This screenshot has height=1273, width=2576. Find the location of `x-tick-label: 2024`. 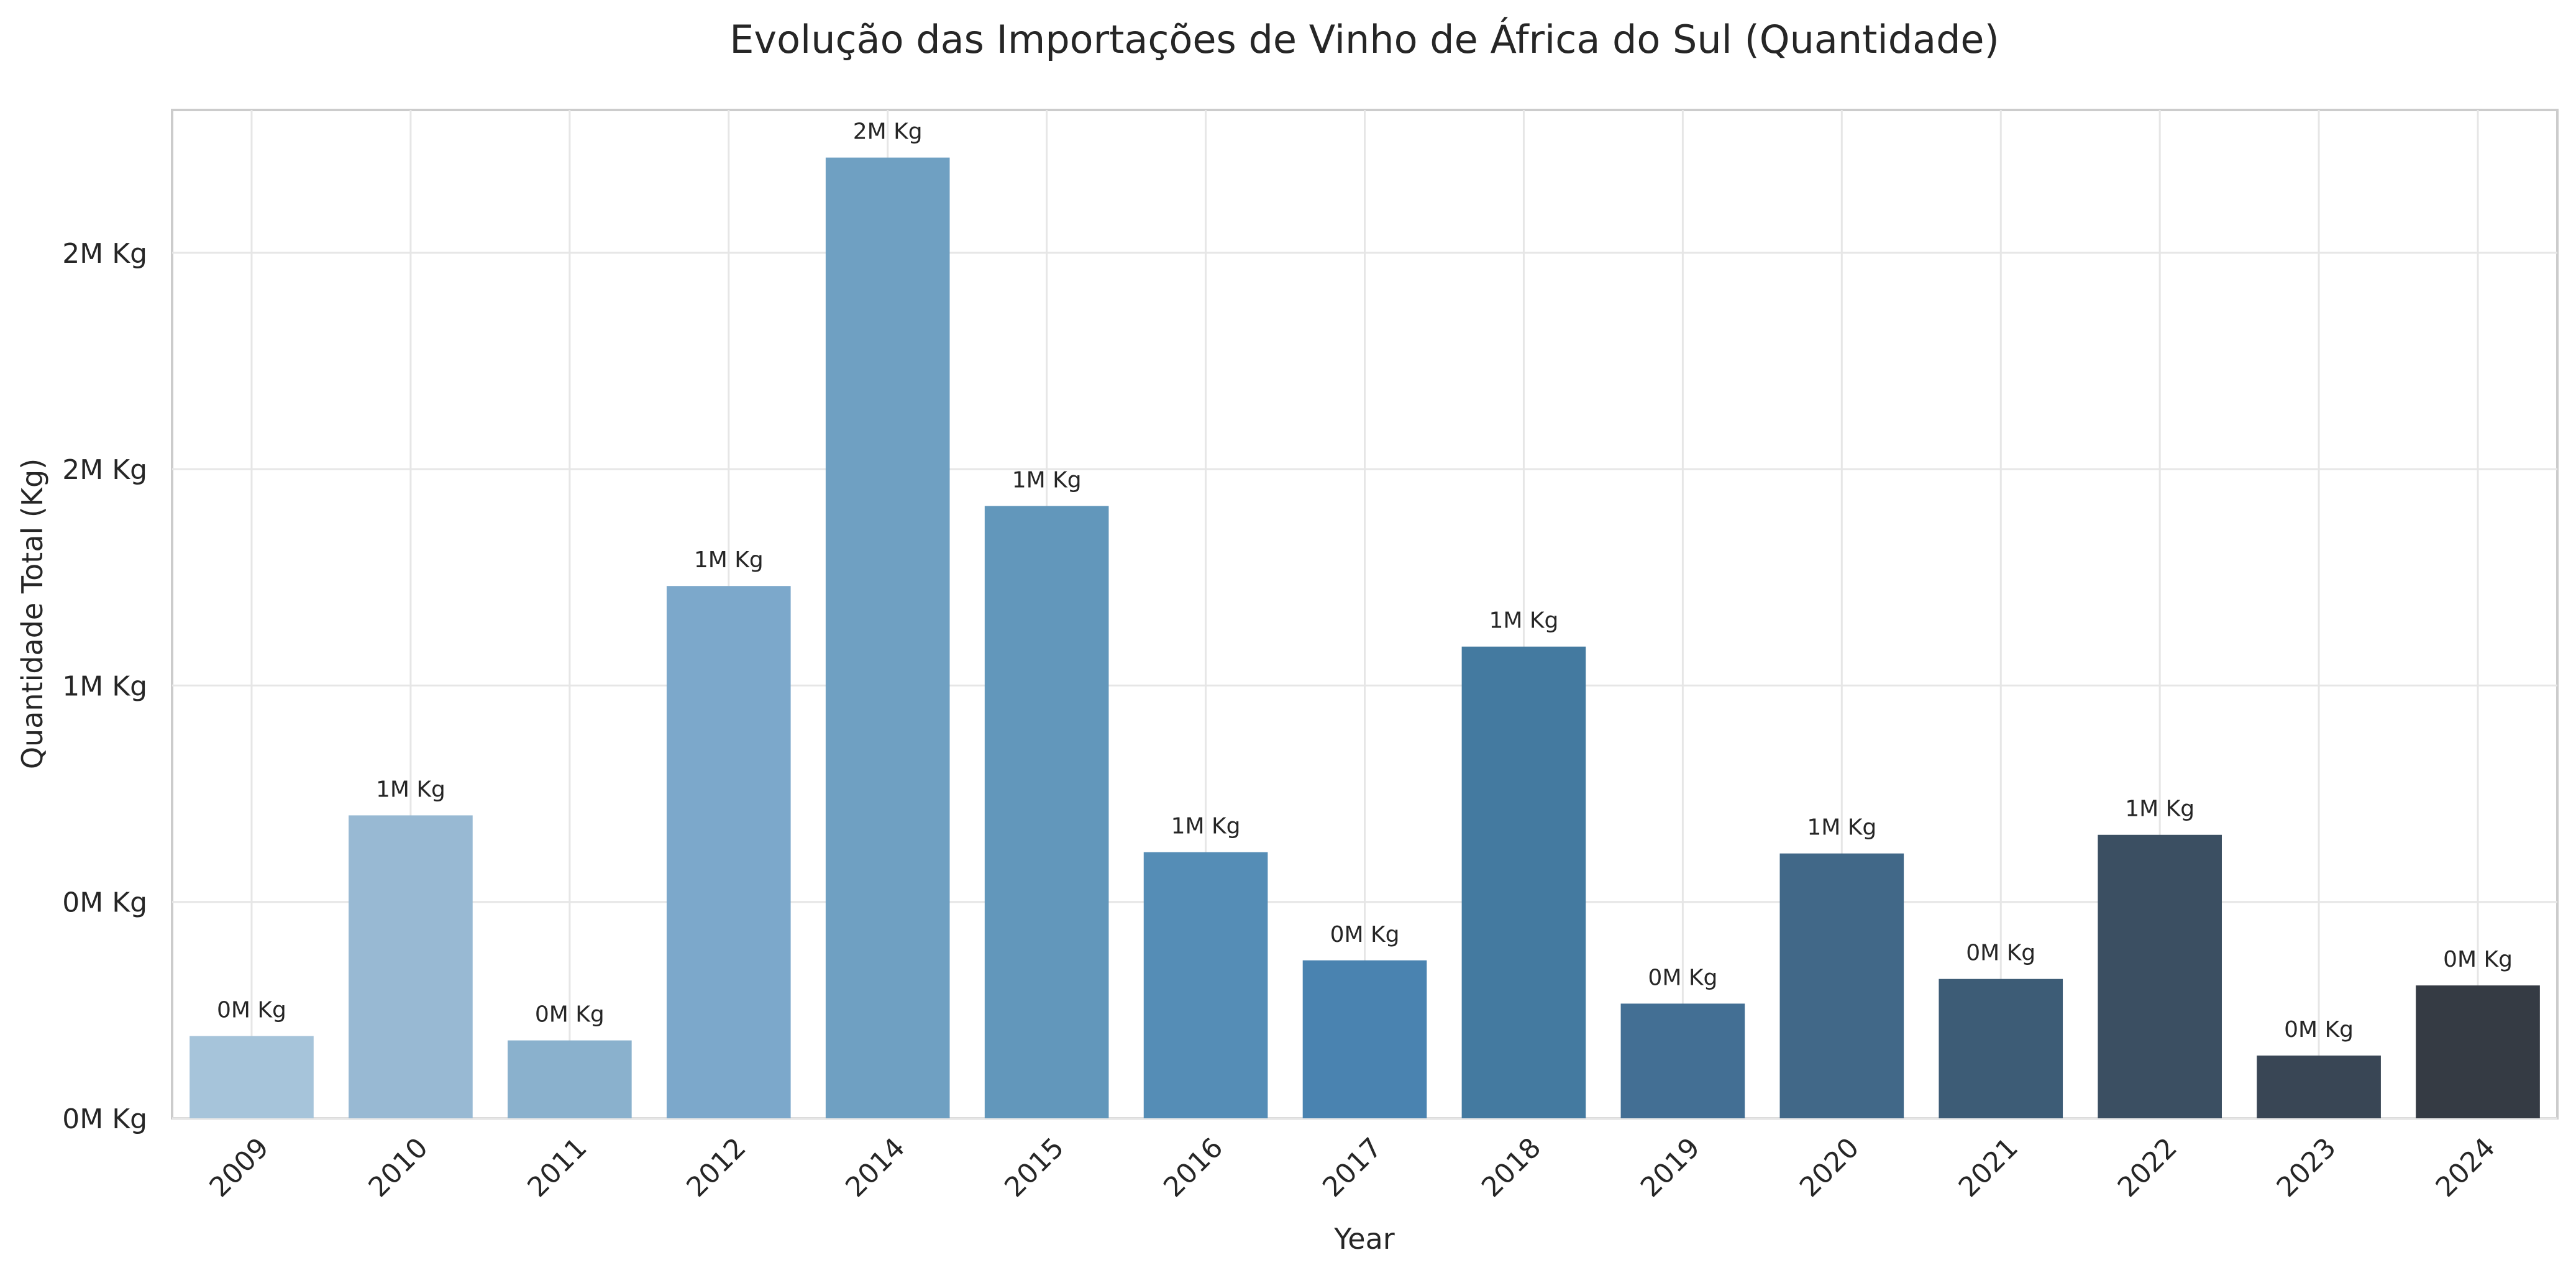

x-tick-label: 2024 is located at coordinates (2465, 1167).